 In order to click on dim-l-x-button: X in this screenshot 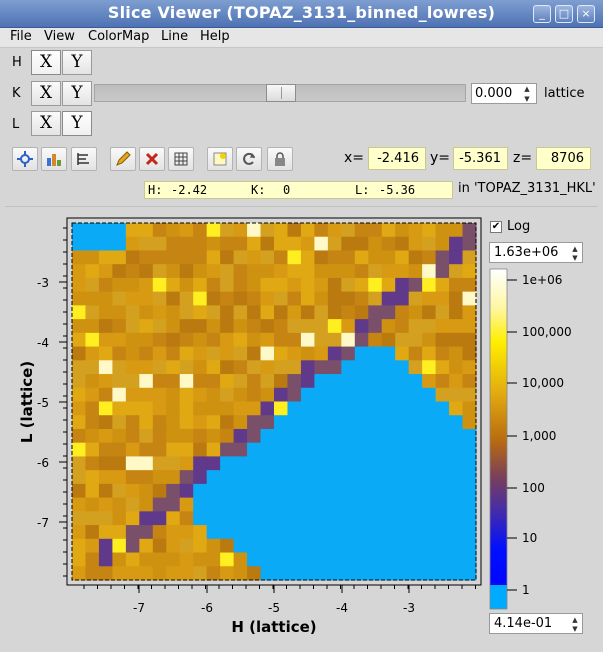, I will do `click(46, 123)`.